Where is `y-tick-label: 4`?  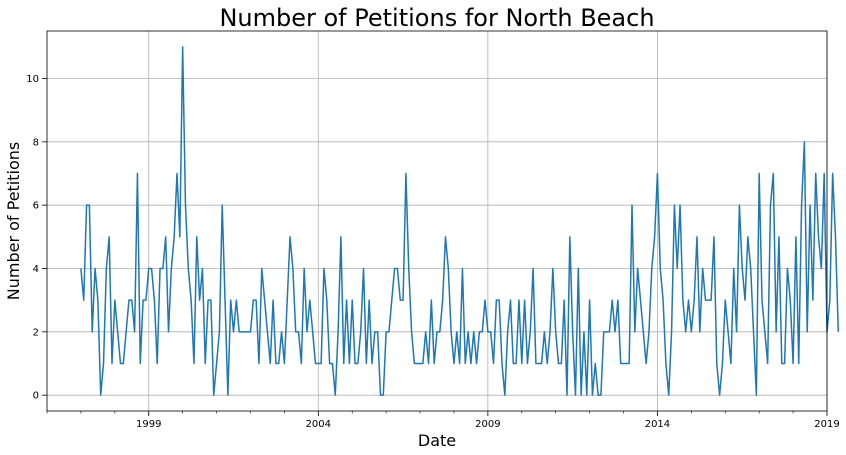
y-tick-label: 4 is located at coordinates (36, 269).